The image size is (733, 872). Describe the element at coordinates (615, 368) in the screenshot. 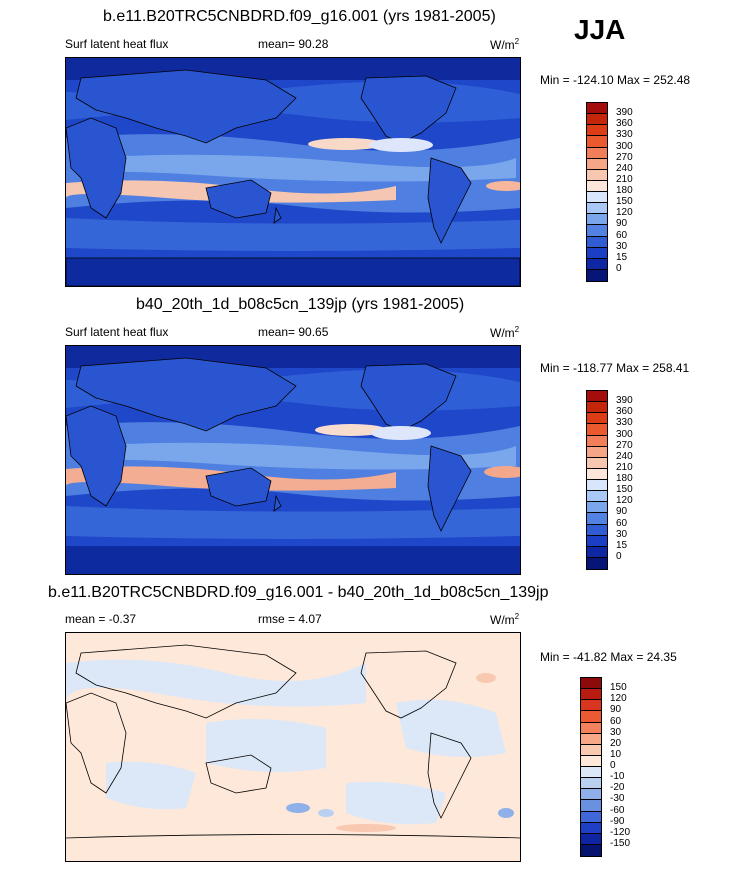

I see `panel2-minmax: Min = -118.77 Max = 258.41` at that location.